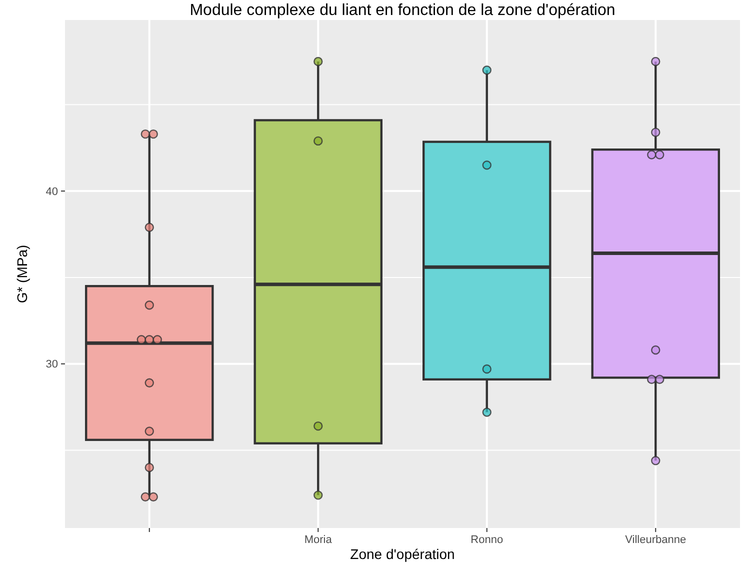 Image resolution: width=744 pixels, height=564 pixels. Describe the element at coordinates (22, 274) in the screenshot. I see `y-axis-title: G* (MPa)` at that location.